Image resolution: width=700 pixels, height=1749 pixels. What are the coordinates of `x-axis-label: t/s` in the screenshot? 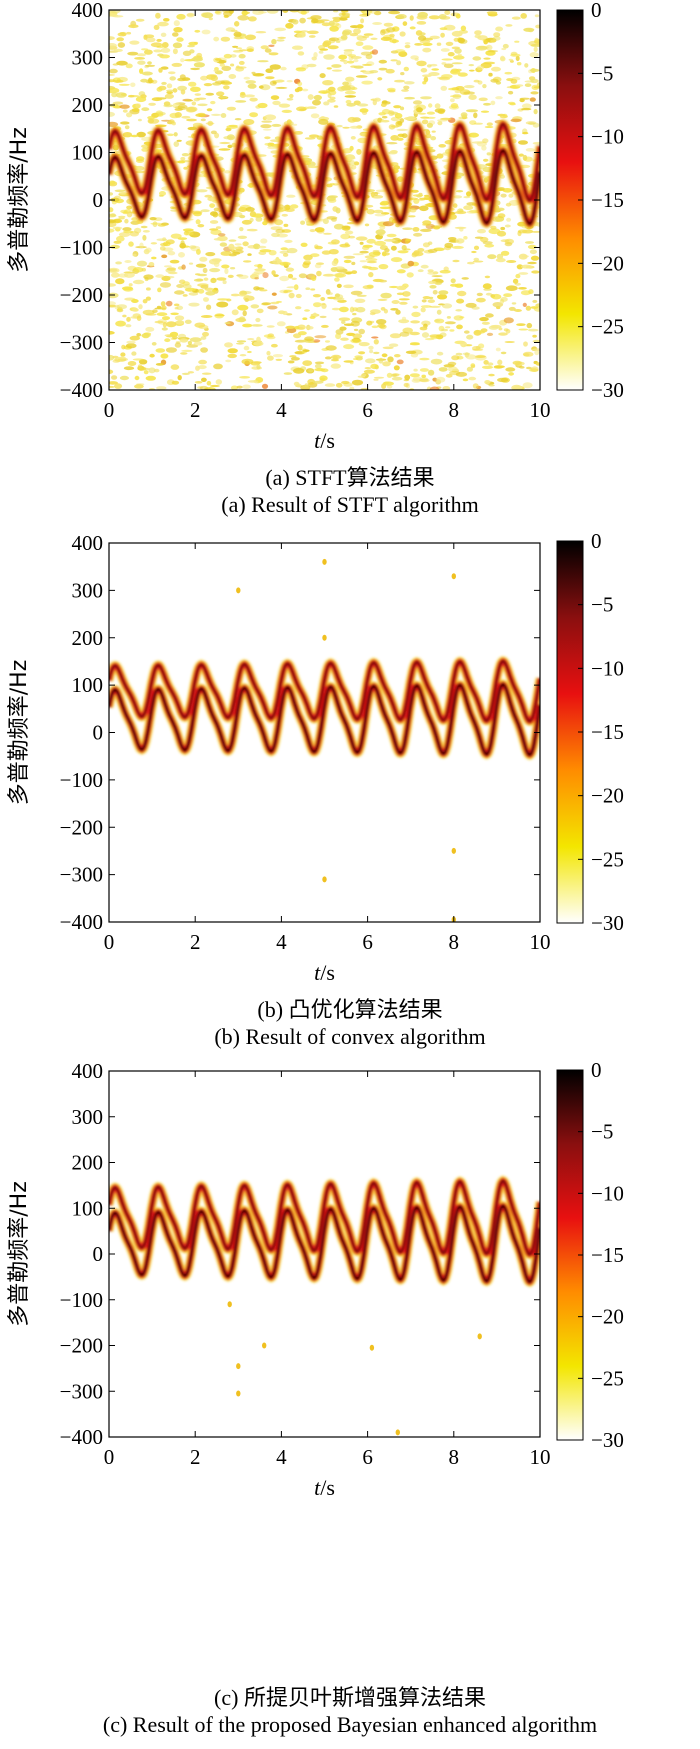 It's located at (324, 1487).